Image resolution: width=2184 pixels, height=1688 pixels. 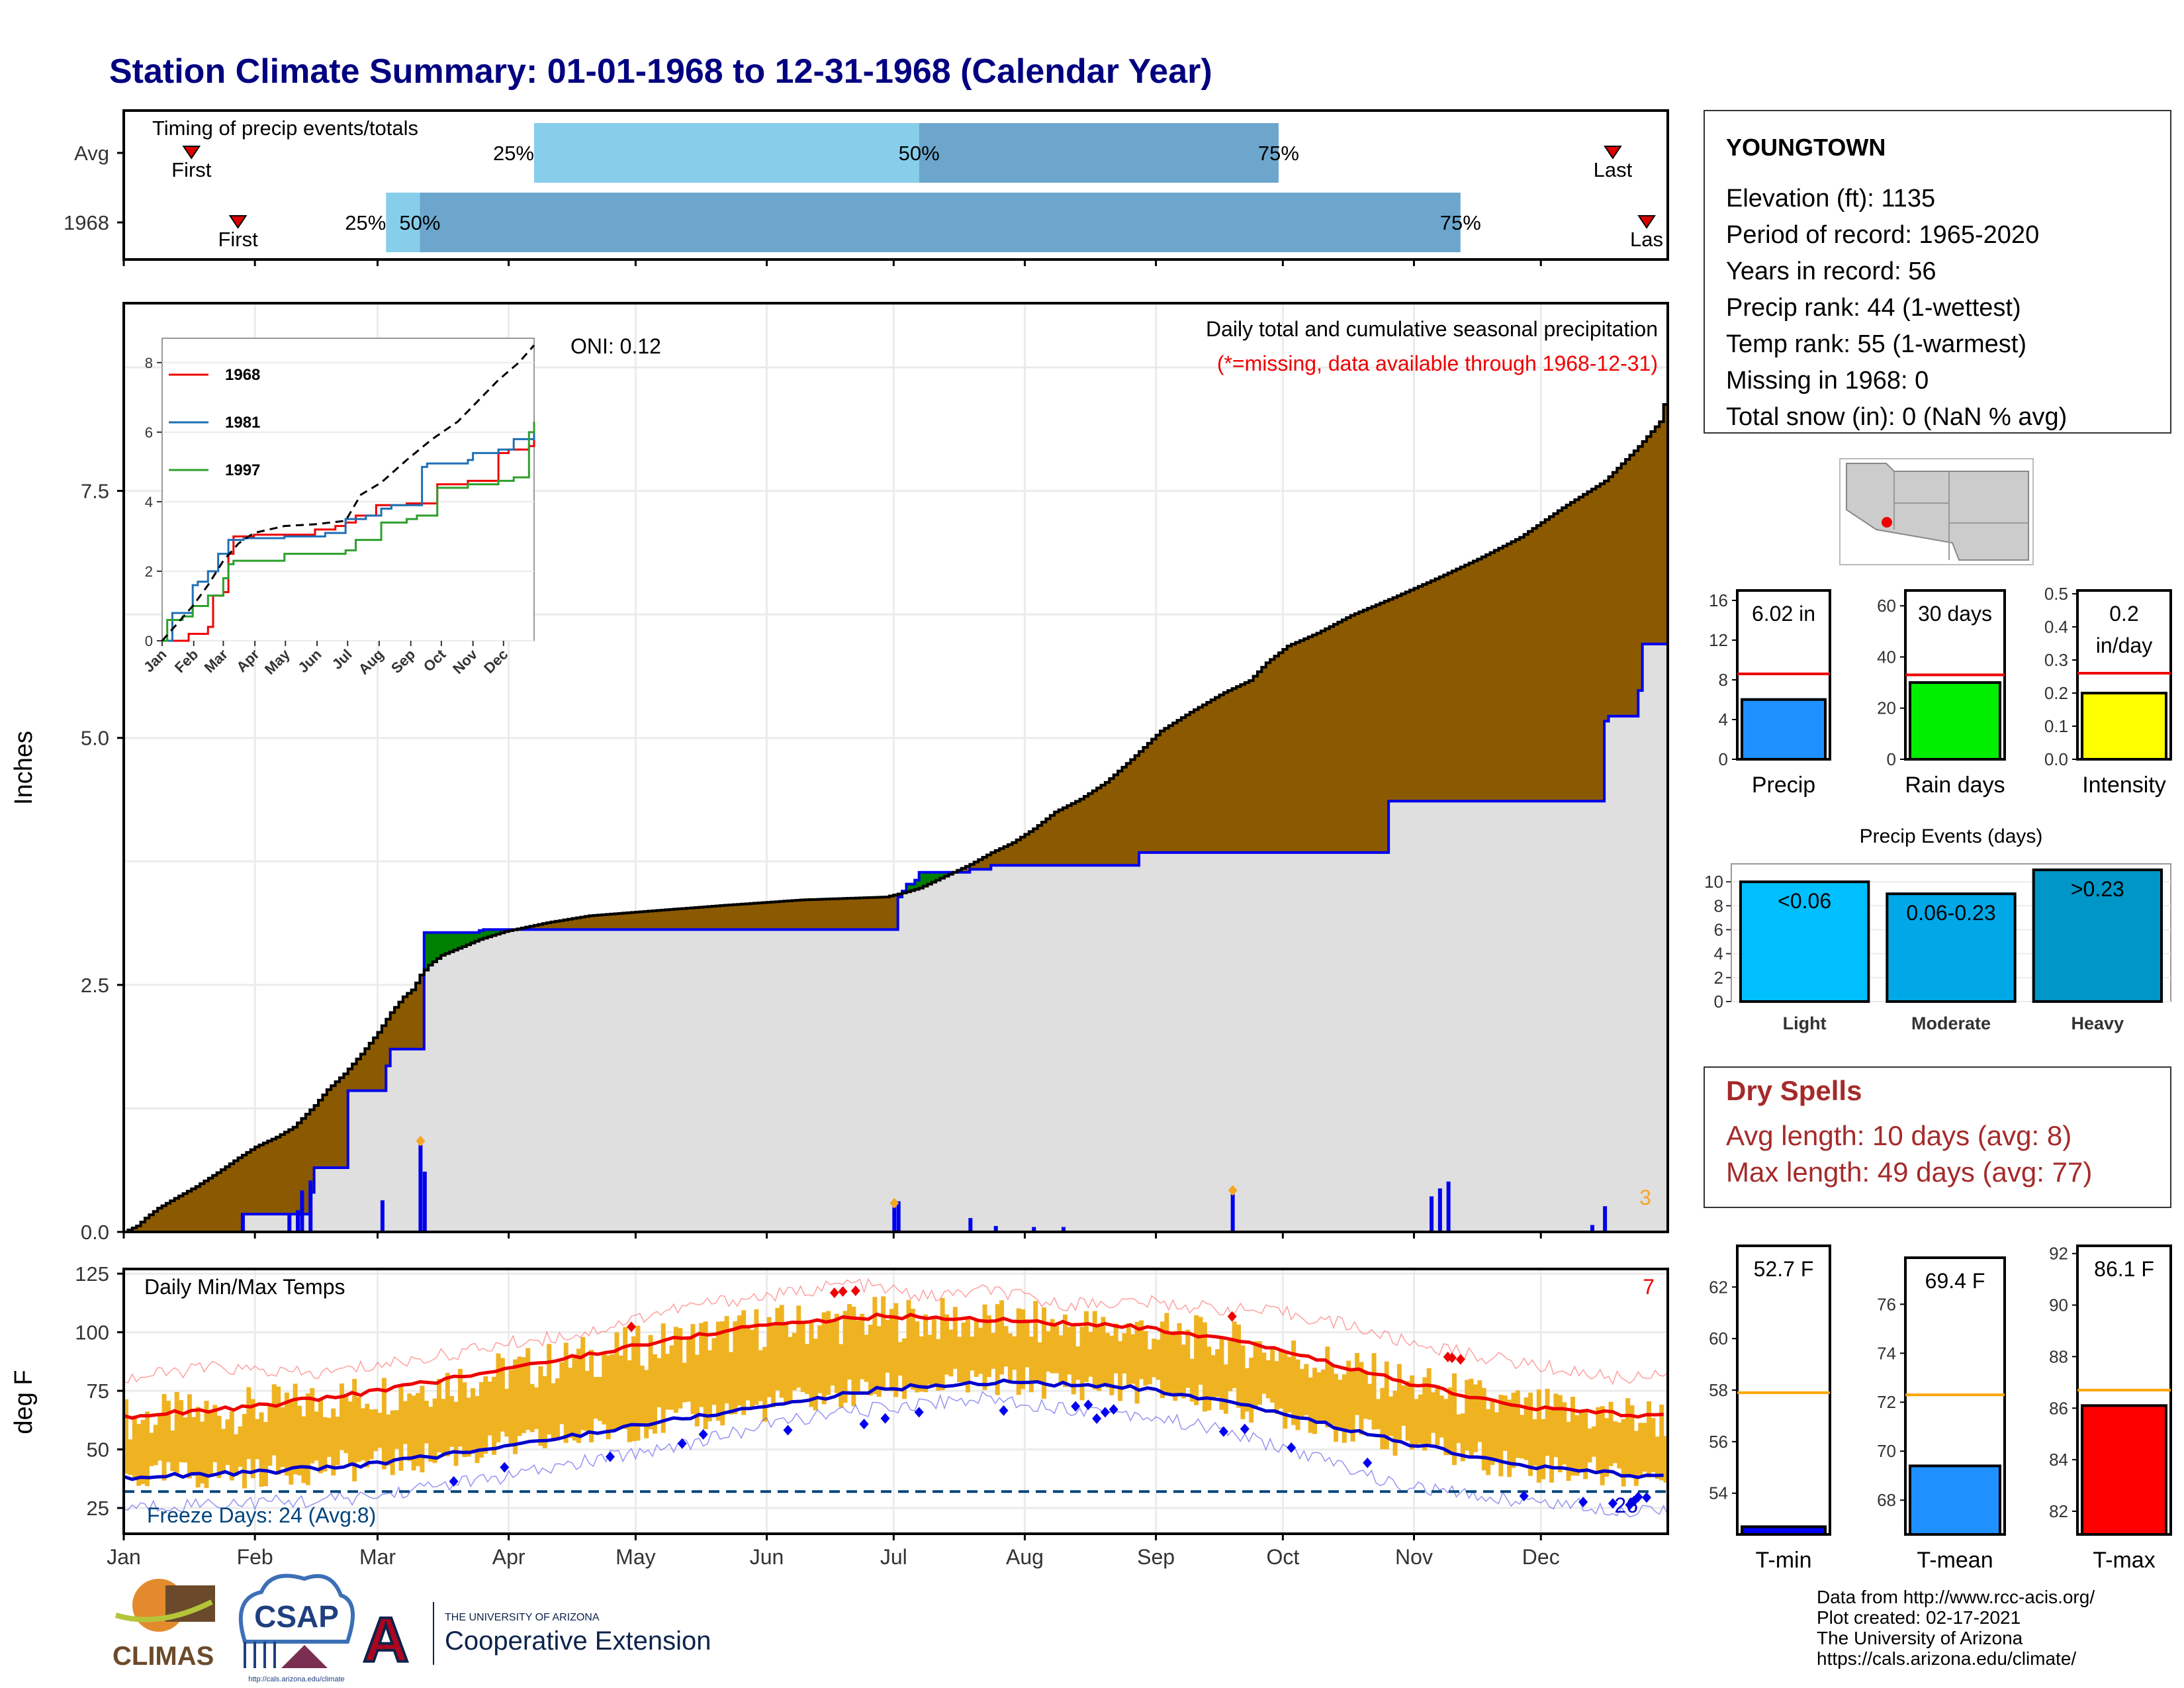 I want to click on summary-category-label: Intensity, so click(x=2124, y=785).